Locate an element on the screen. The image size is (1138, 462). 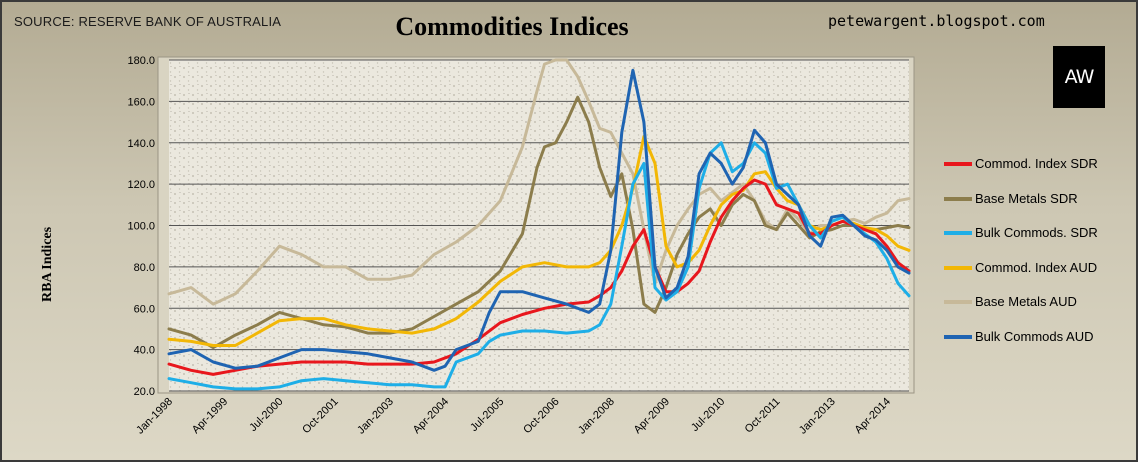
x-tick-label: Jan-2013 is located at coordinates (817, 416).